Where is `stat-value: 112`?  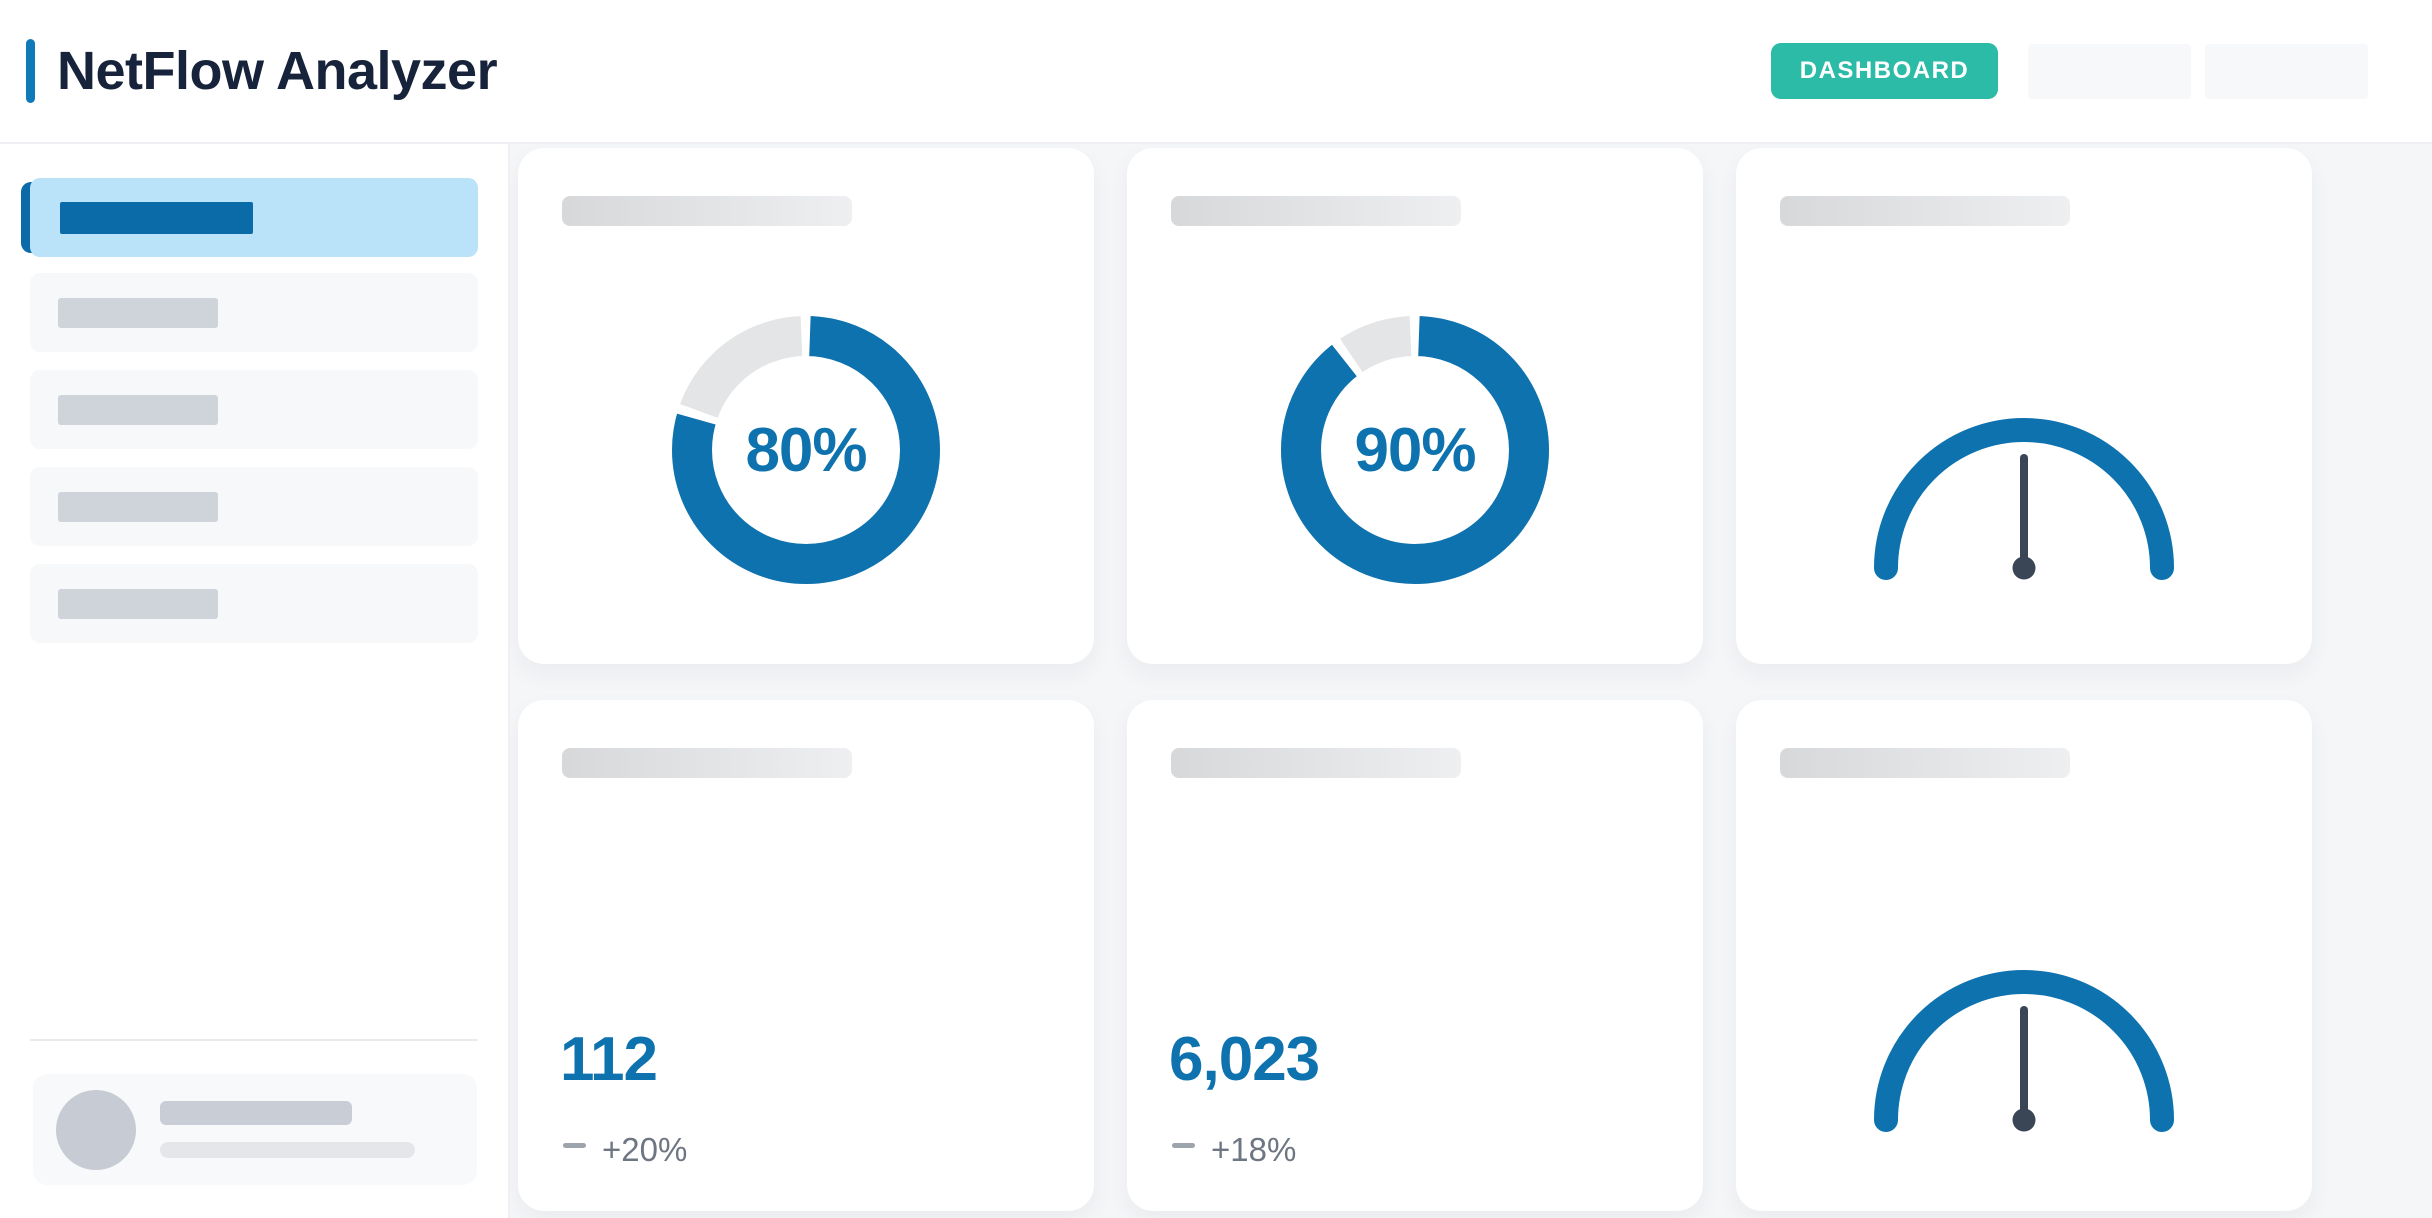
stat-value: 112 is located at coordinates (609, 1059).